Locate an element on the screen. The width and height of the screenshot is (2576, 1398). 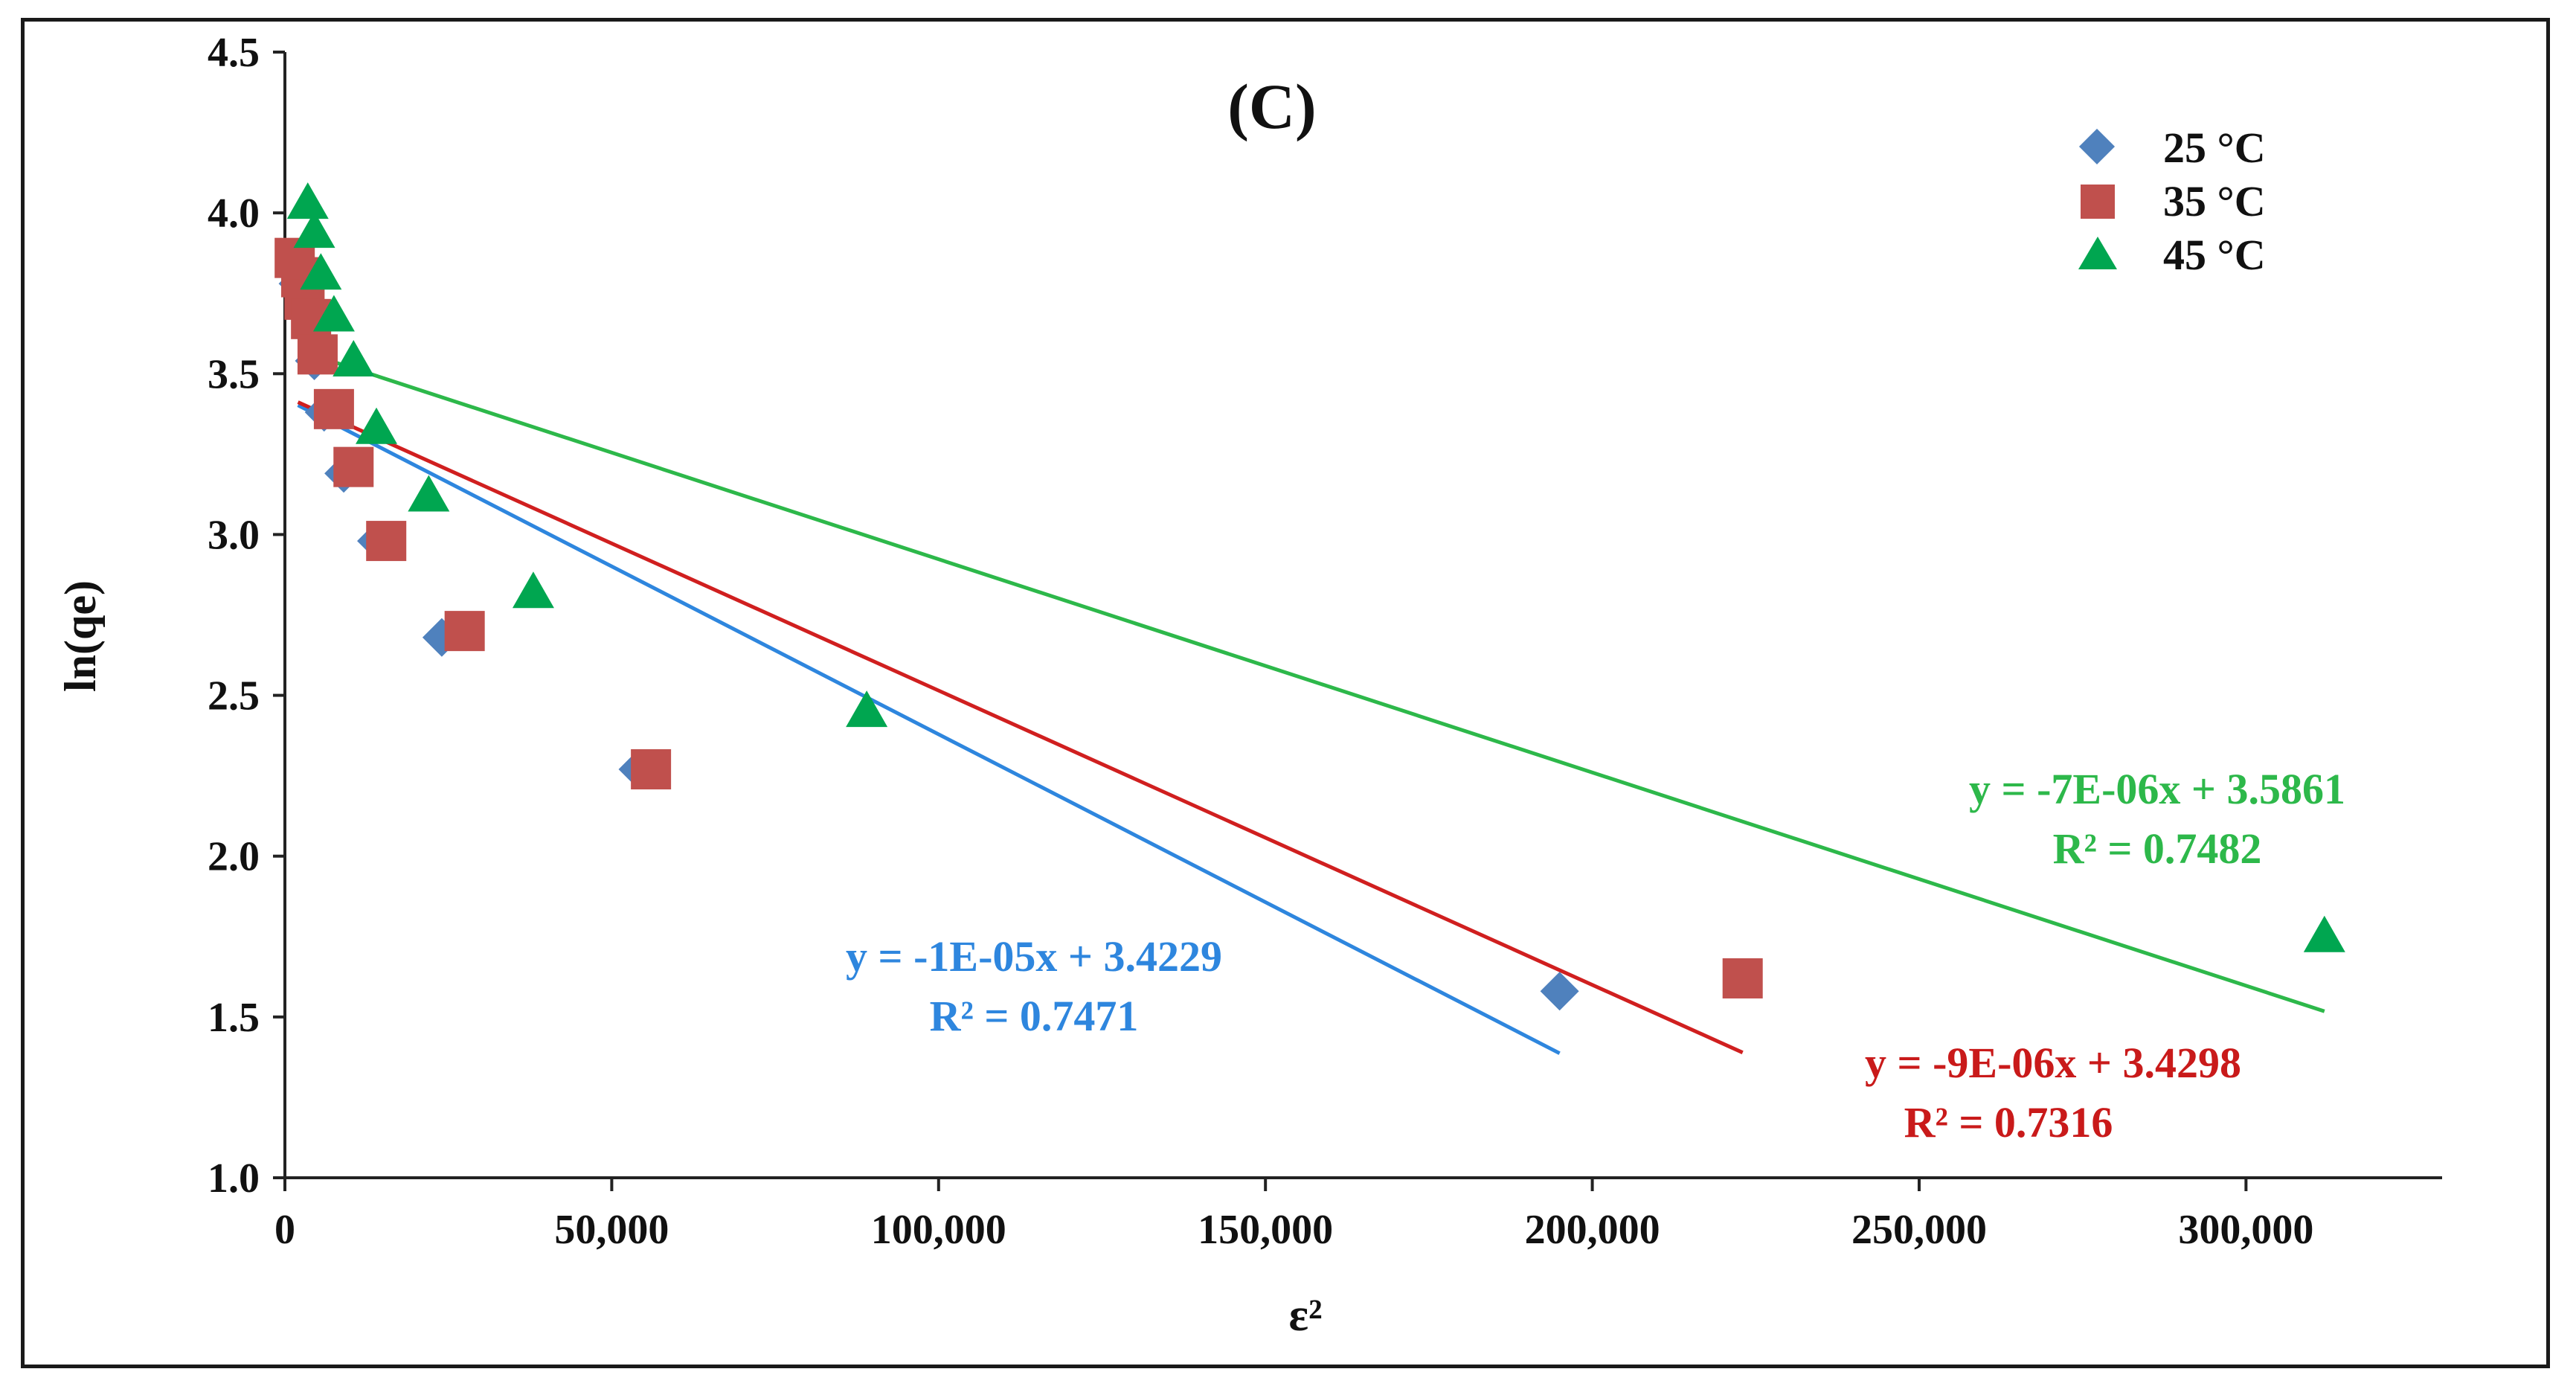
legend-item-45c: 45 °C is located at coordinates (2172, 255).